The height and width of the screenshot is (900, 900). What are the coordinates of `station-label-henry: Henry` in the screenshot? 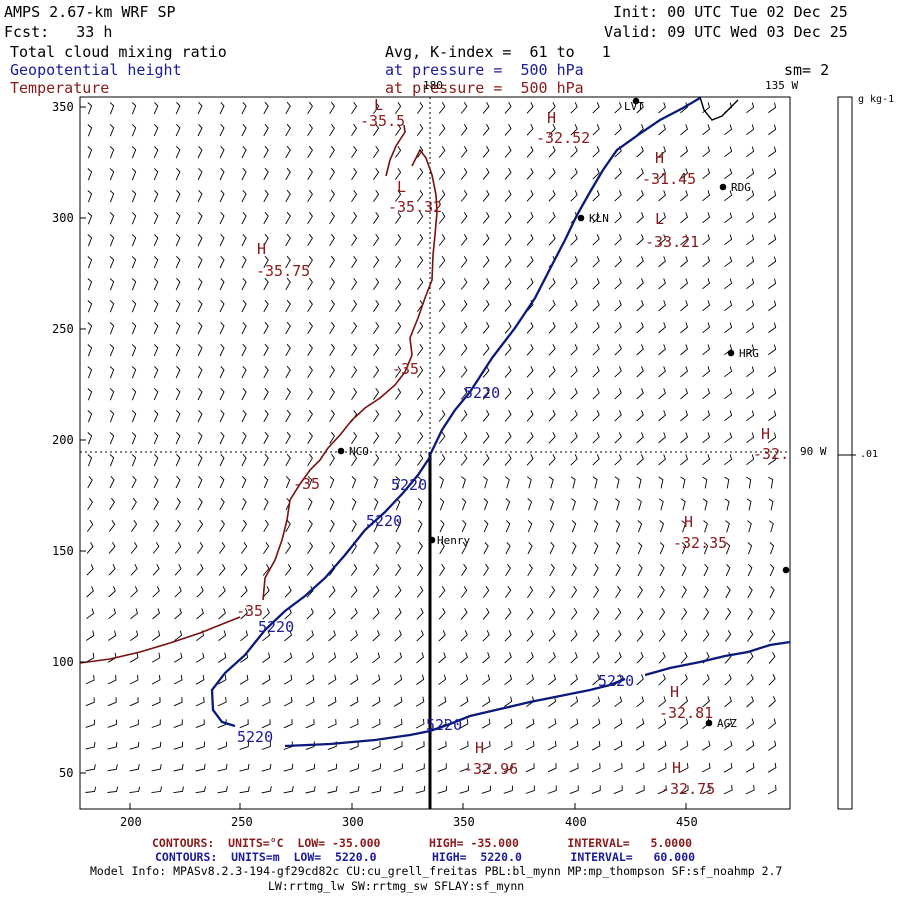 It's located at (454, 540).